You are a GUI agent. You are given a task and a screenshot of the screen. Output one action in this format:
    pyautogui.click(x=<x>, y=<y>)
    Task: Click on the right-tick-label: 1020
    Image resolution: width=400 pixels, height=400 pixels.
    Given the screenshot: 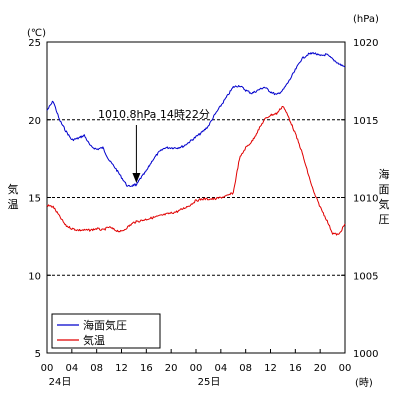 What is the action you would take?
    pyautogui.click(x=365, y=43)
    